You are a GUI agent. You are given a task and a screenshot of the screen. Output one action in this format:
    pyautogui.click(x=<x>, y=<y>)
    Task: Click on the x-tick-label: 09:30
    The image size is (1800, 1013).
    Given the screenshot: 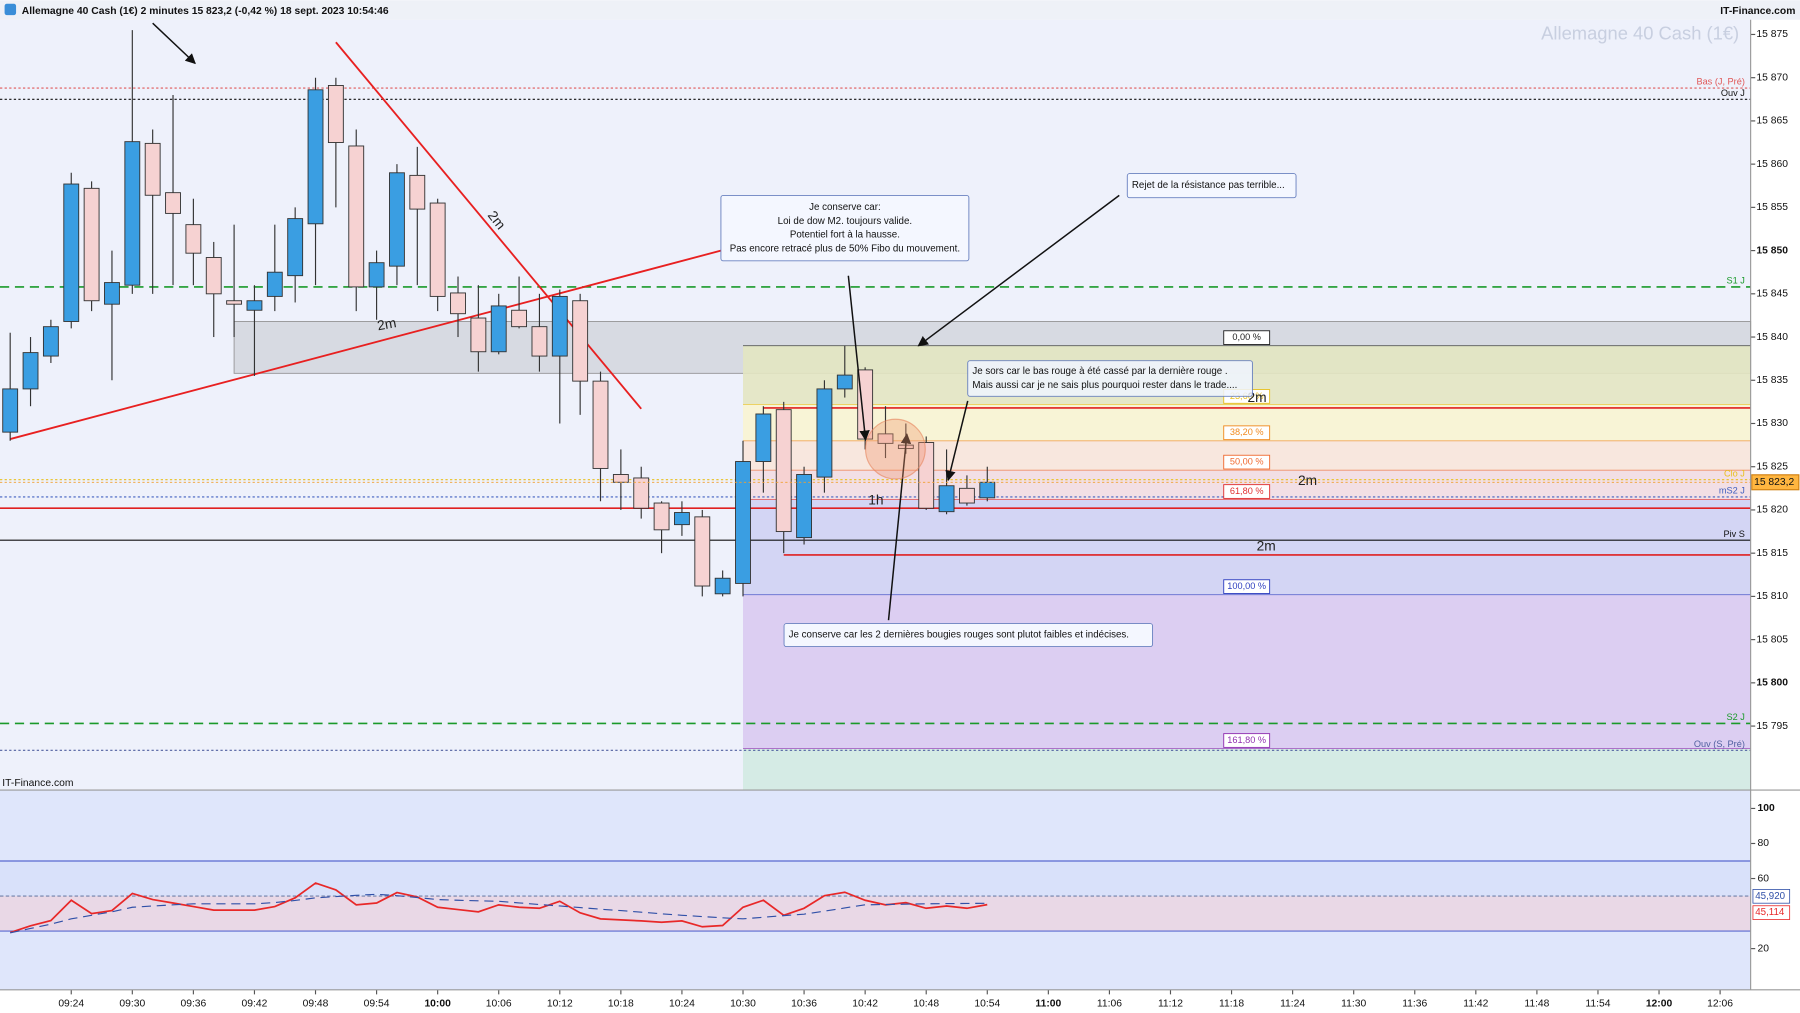 What is the action you would take?
    pyautogui.click(x=132, y=1003)
    